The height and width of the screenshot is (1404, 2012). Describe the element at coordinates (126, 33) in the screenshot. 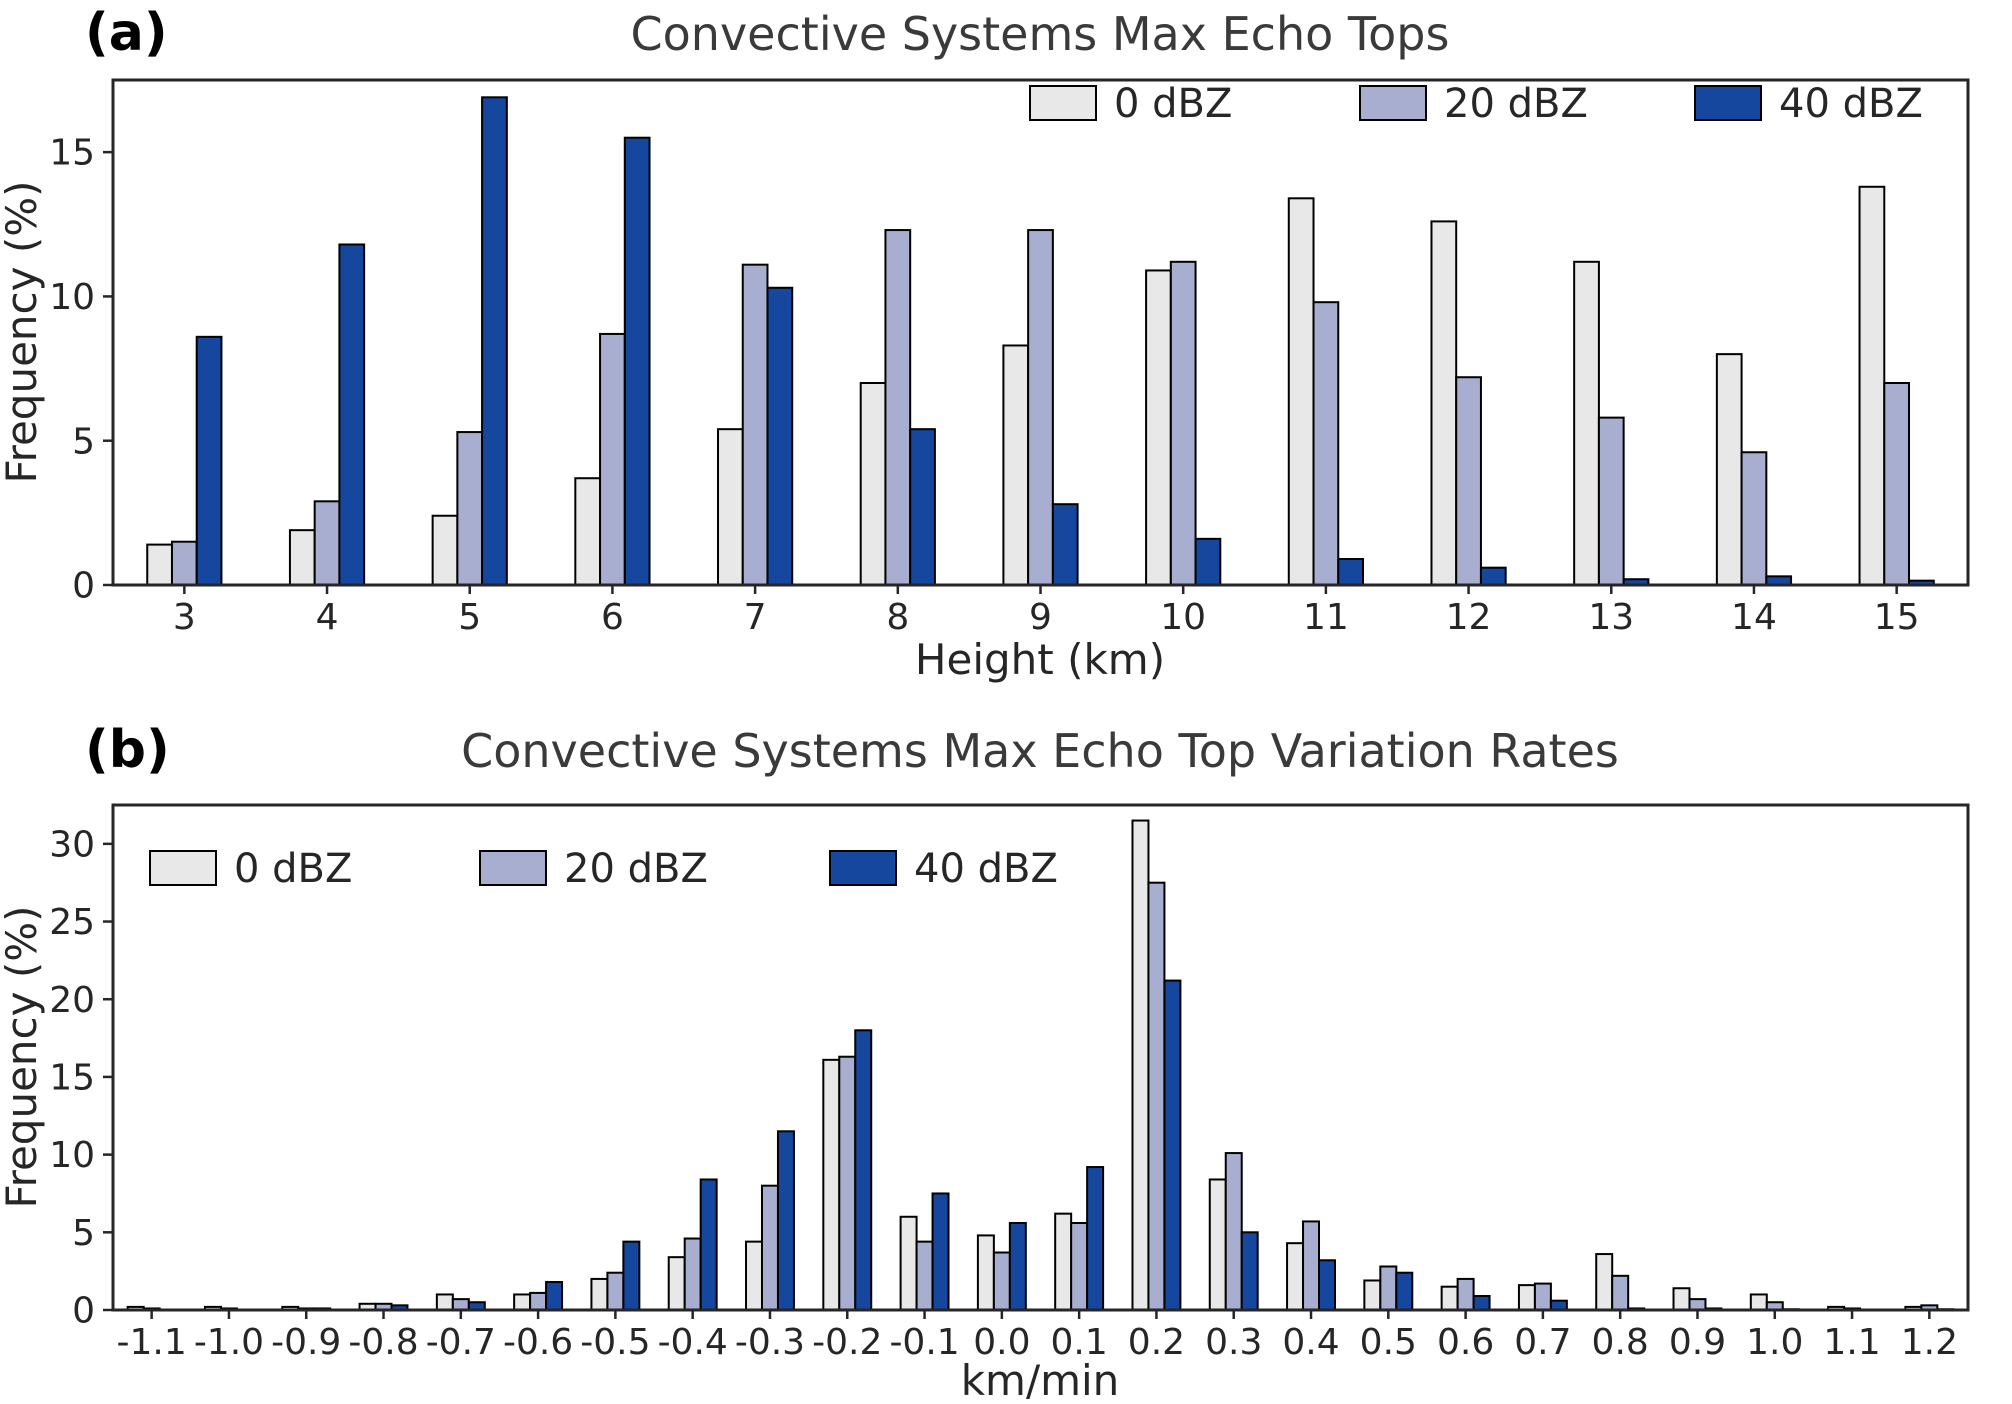

I see `panel-a-label: (a)` at that location.